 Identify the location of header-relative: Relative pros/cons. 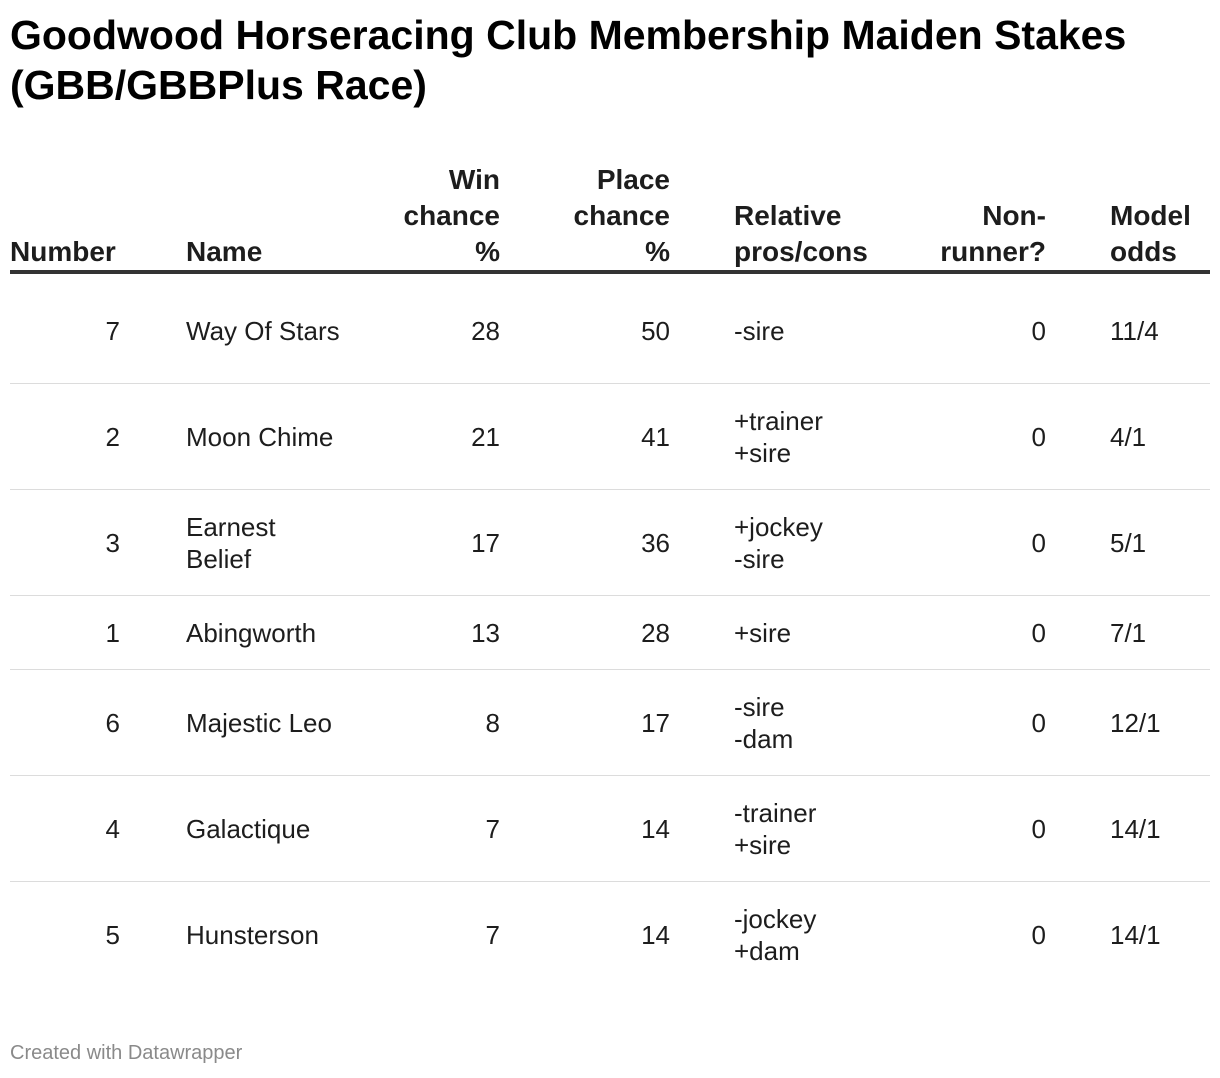
(801, 233).